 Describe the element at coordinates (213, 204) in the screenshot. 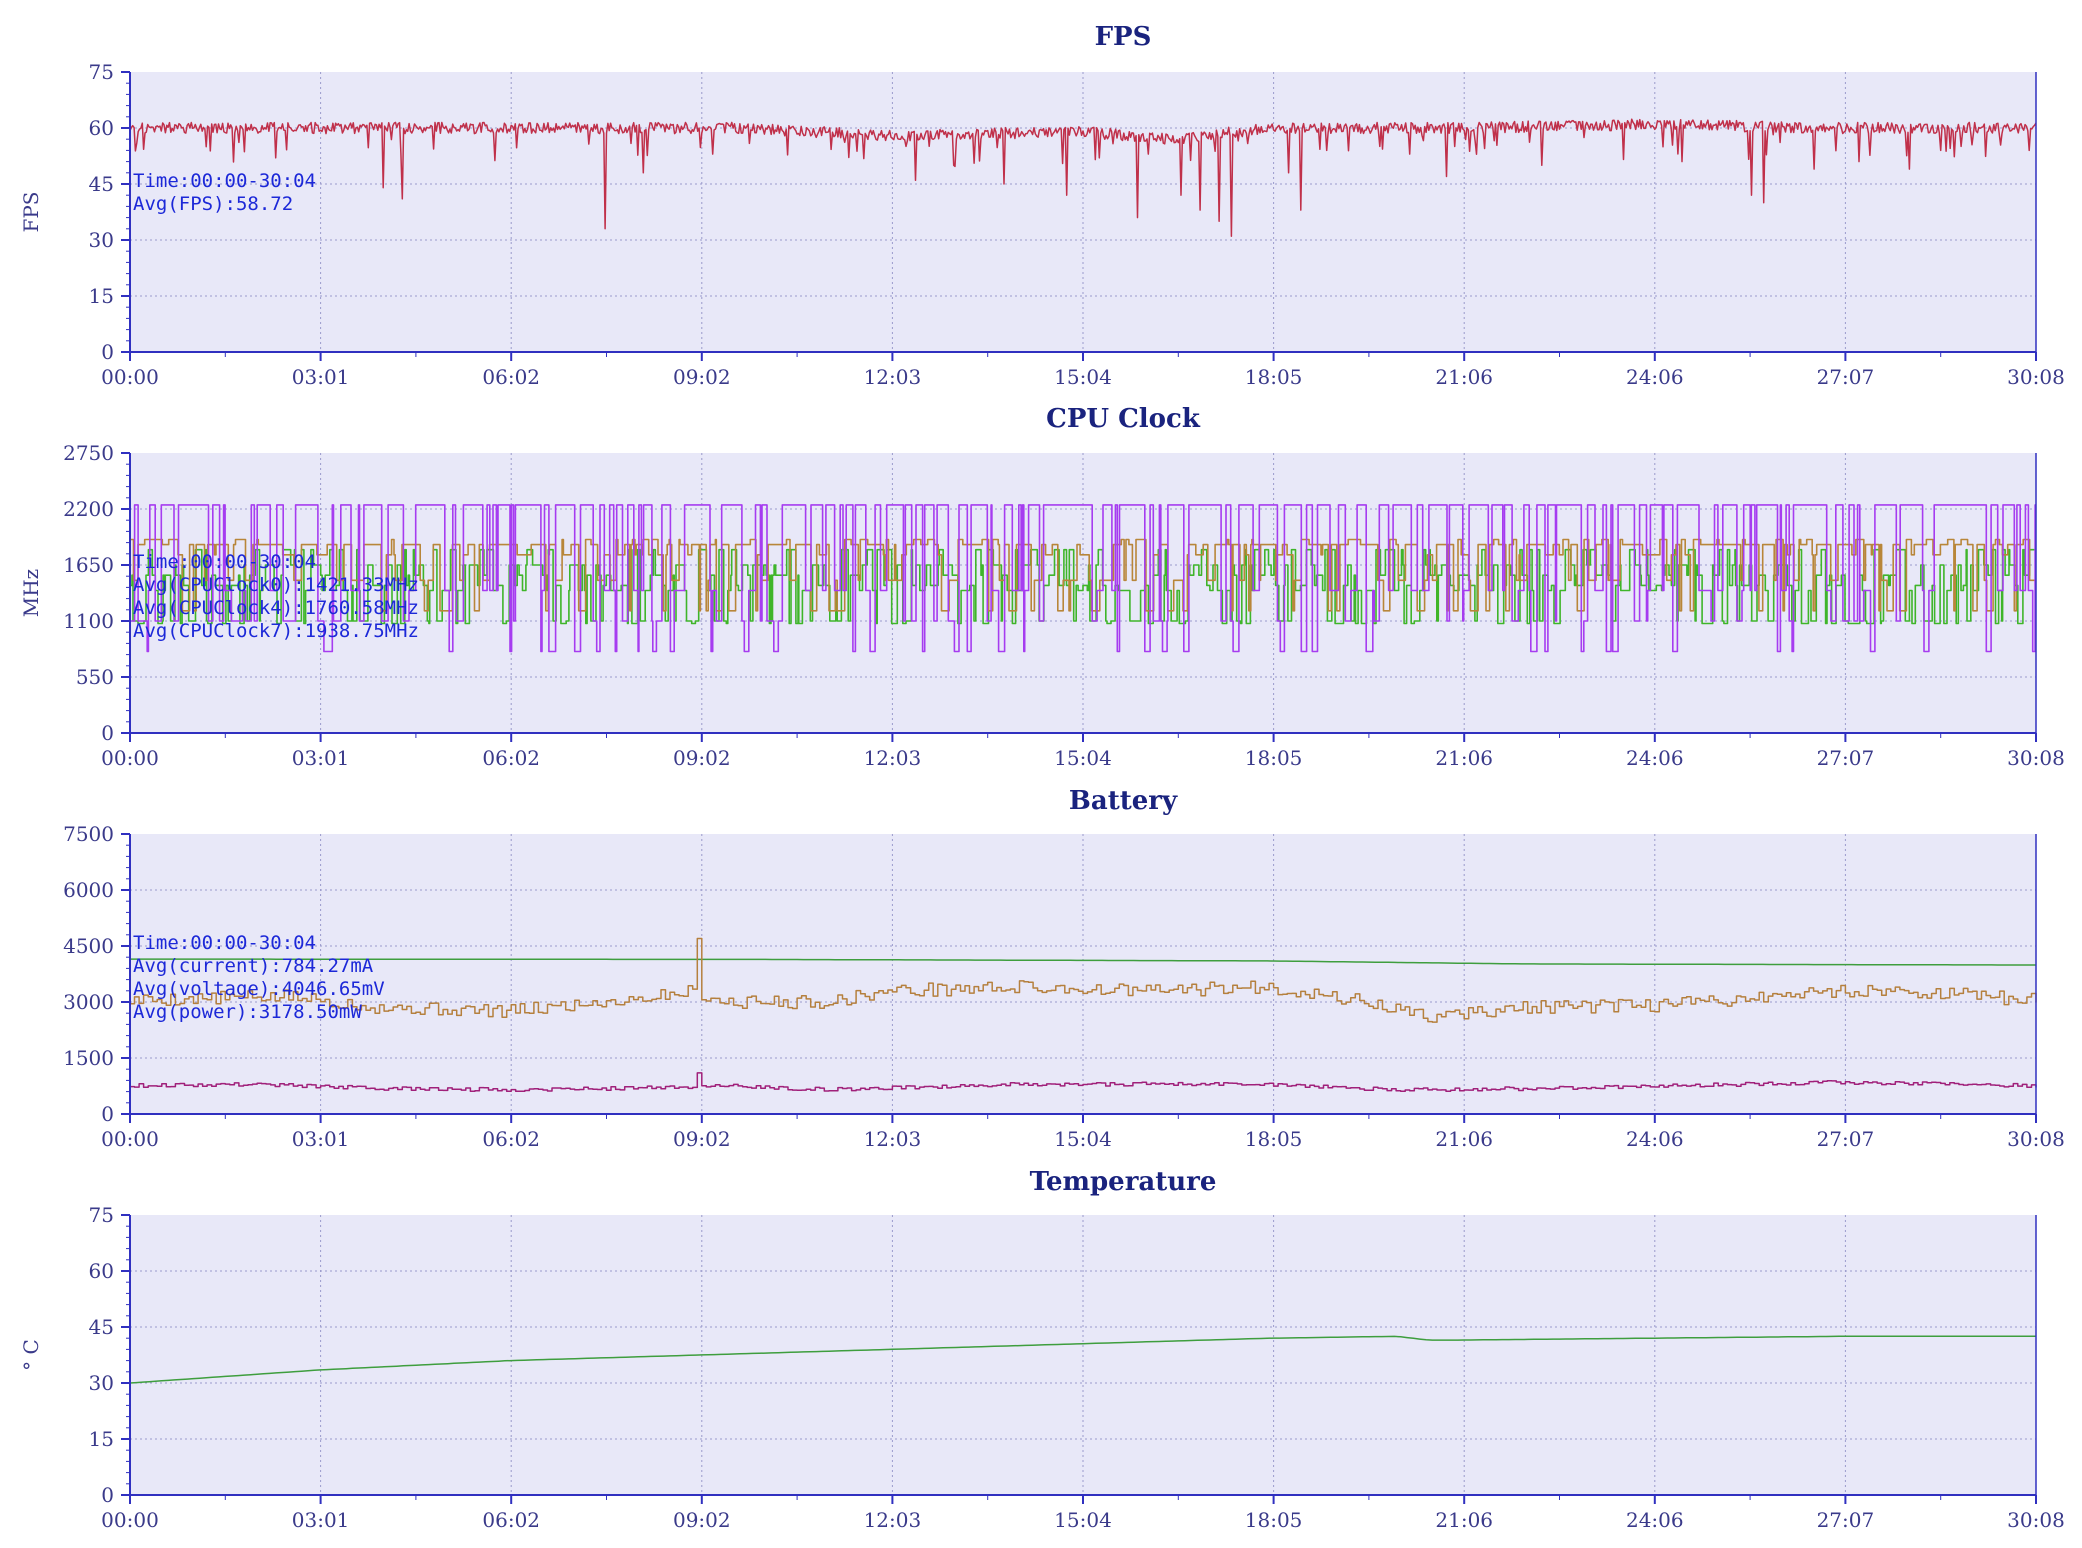

I see `stats-annotation: Avg(FPS):58.72` at that location.